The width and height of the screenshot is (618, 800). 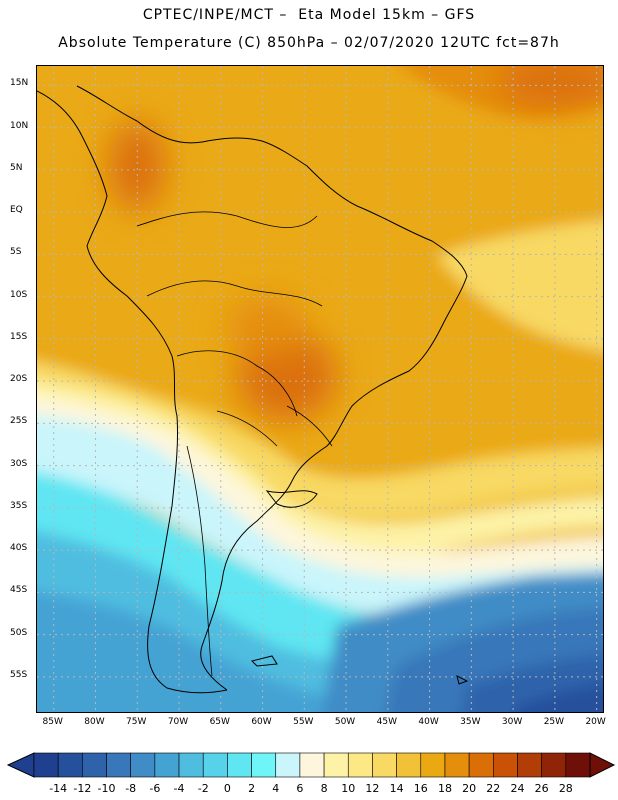 I want to click on lon-label: 50W, so click(x=345, y=722).